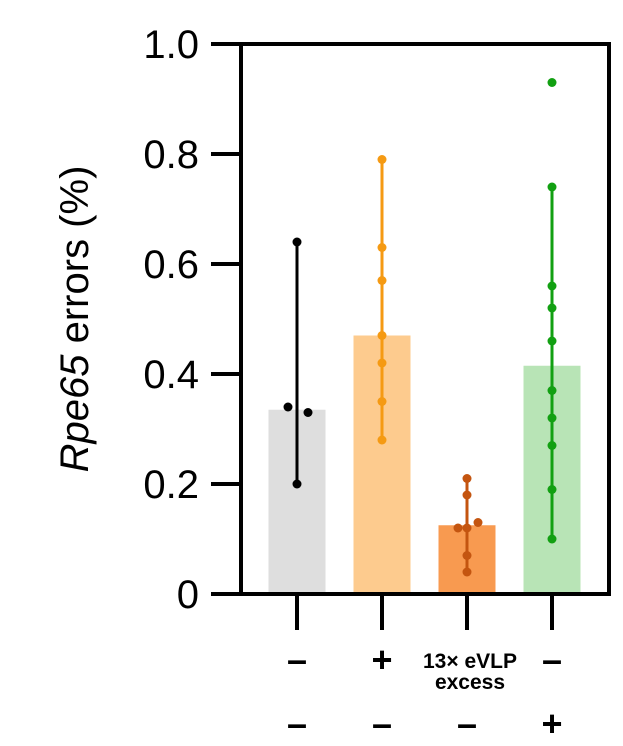 The width and height of the screenshot is (623, 746). What do you see at coordinates (297, 723) in the screenshot?
I see `condition-label-row2-1: –` at bounding box center [297, 723].